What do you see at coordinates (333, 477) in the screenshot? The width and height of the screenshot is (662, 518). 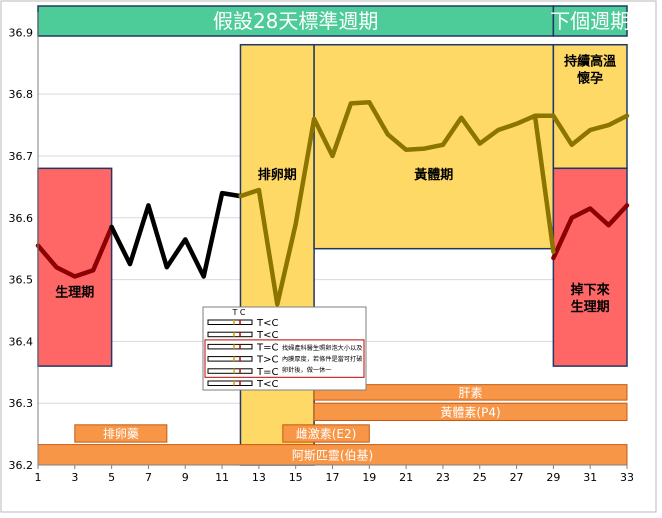 I see `x-tick-label: 17` at bounding box center [333, 477].